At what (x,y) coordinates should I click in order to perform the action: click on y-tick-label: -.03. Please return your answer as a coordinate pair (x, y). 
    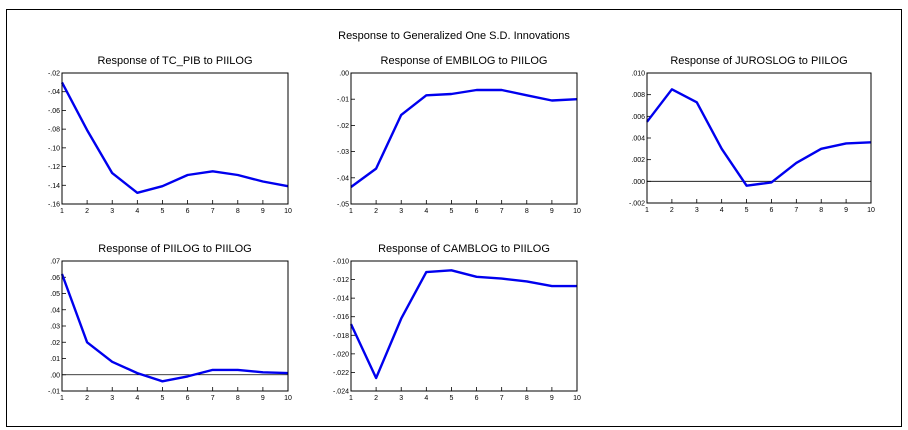
    Looking at the image, I should click on (343, 152).